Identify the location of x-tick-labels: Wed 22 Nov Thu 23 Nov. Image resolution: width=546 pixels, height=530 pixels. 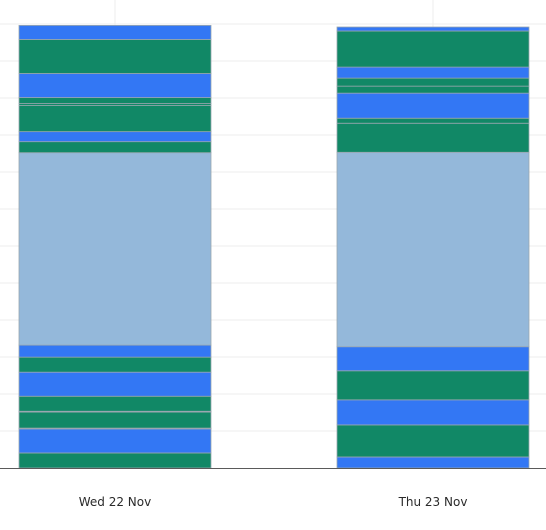
(273, 502).